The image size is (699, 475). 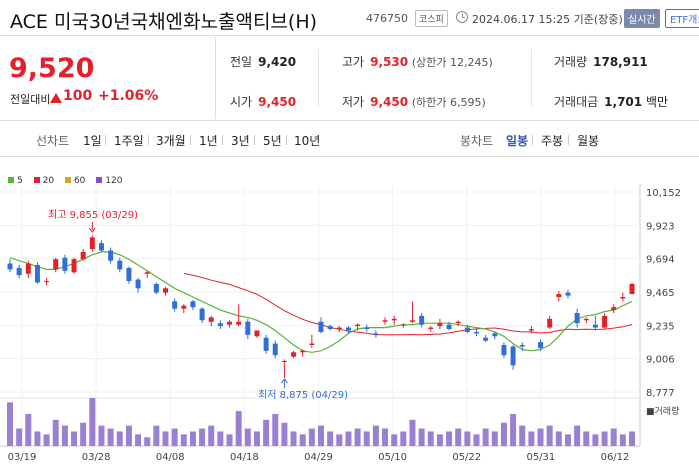 I want to click on realtime-button: 실시간, so click(x=642, y=18).